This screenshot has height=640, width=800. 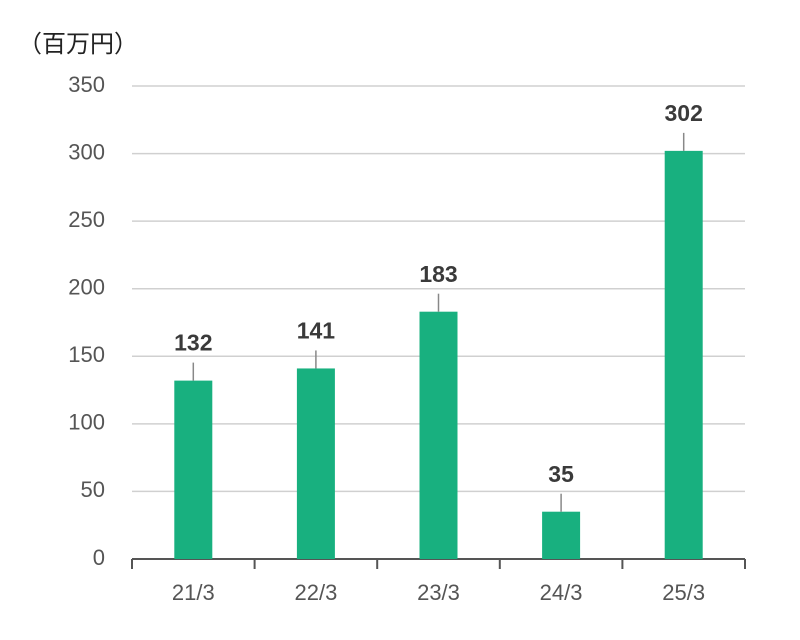 I want to click on y-tick-label: 200, so click(x=86, y=287).